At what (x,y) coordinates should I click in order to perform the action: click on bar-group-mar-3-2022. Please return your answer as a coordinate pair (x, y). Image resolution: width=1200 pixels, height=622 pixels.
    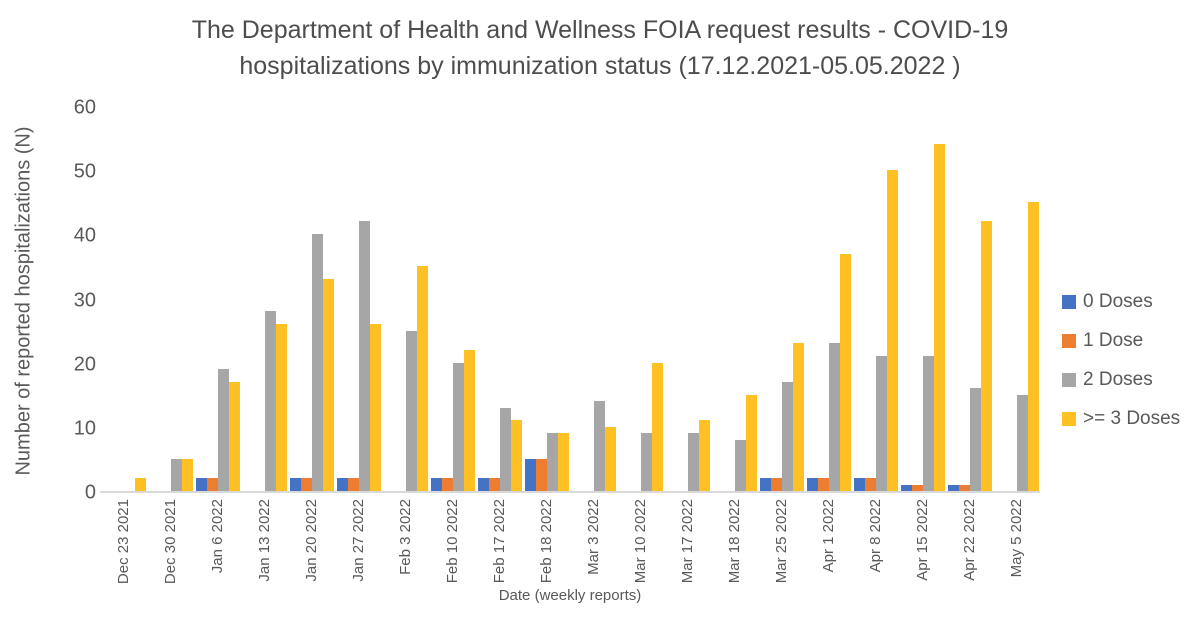
    Looking at the image, I should click on (593, 299).